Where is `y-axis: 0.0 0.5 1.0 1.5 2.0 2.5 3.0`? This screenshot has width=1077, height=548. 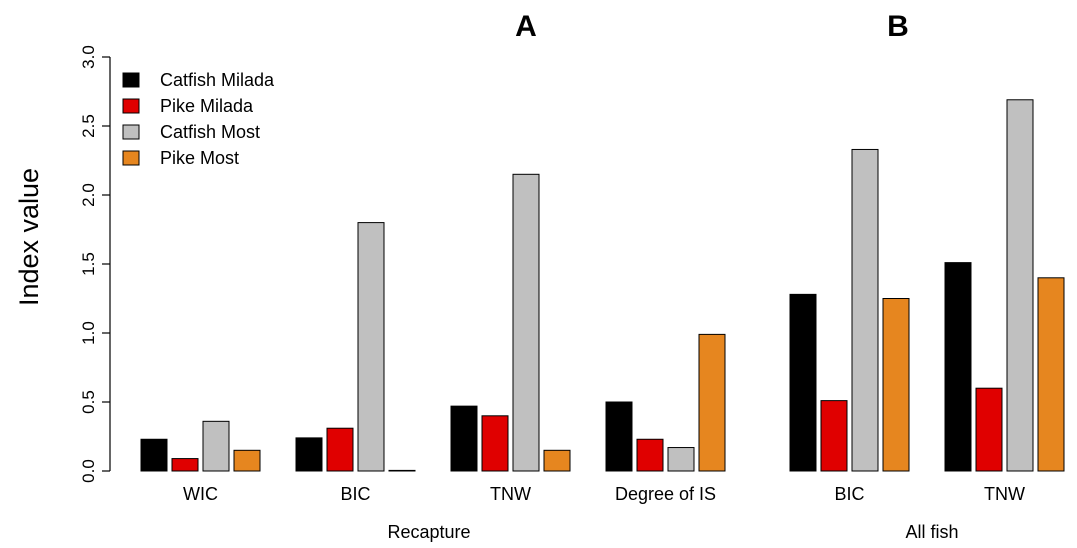 y-axis: 0.0 0.5 1.0 1.5 2.0 2.5 3.0 is located at coordinates (95, 264).